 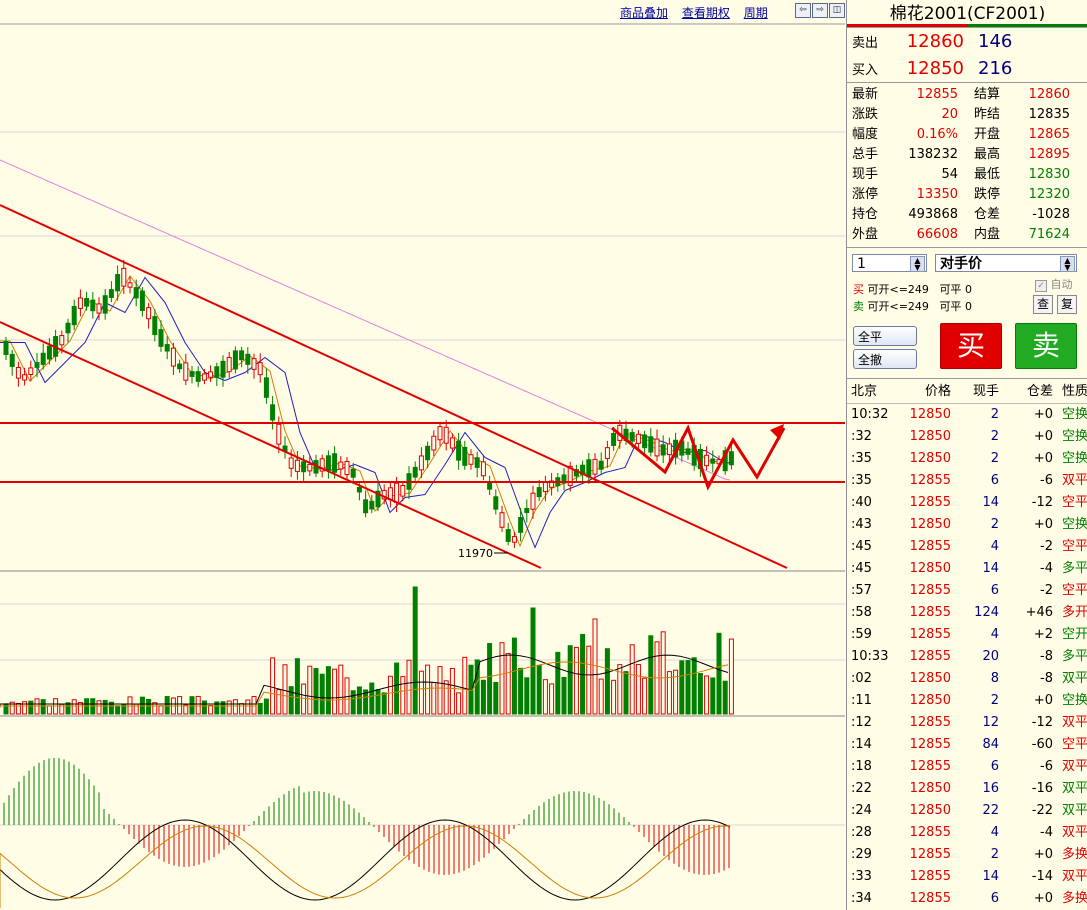 What do you see at coordinates (1067, 264) in the screenshot?
I see `select-arrows-icon: ▲ ▼` at bounding box center [1067, 264].